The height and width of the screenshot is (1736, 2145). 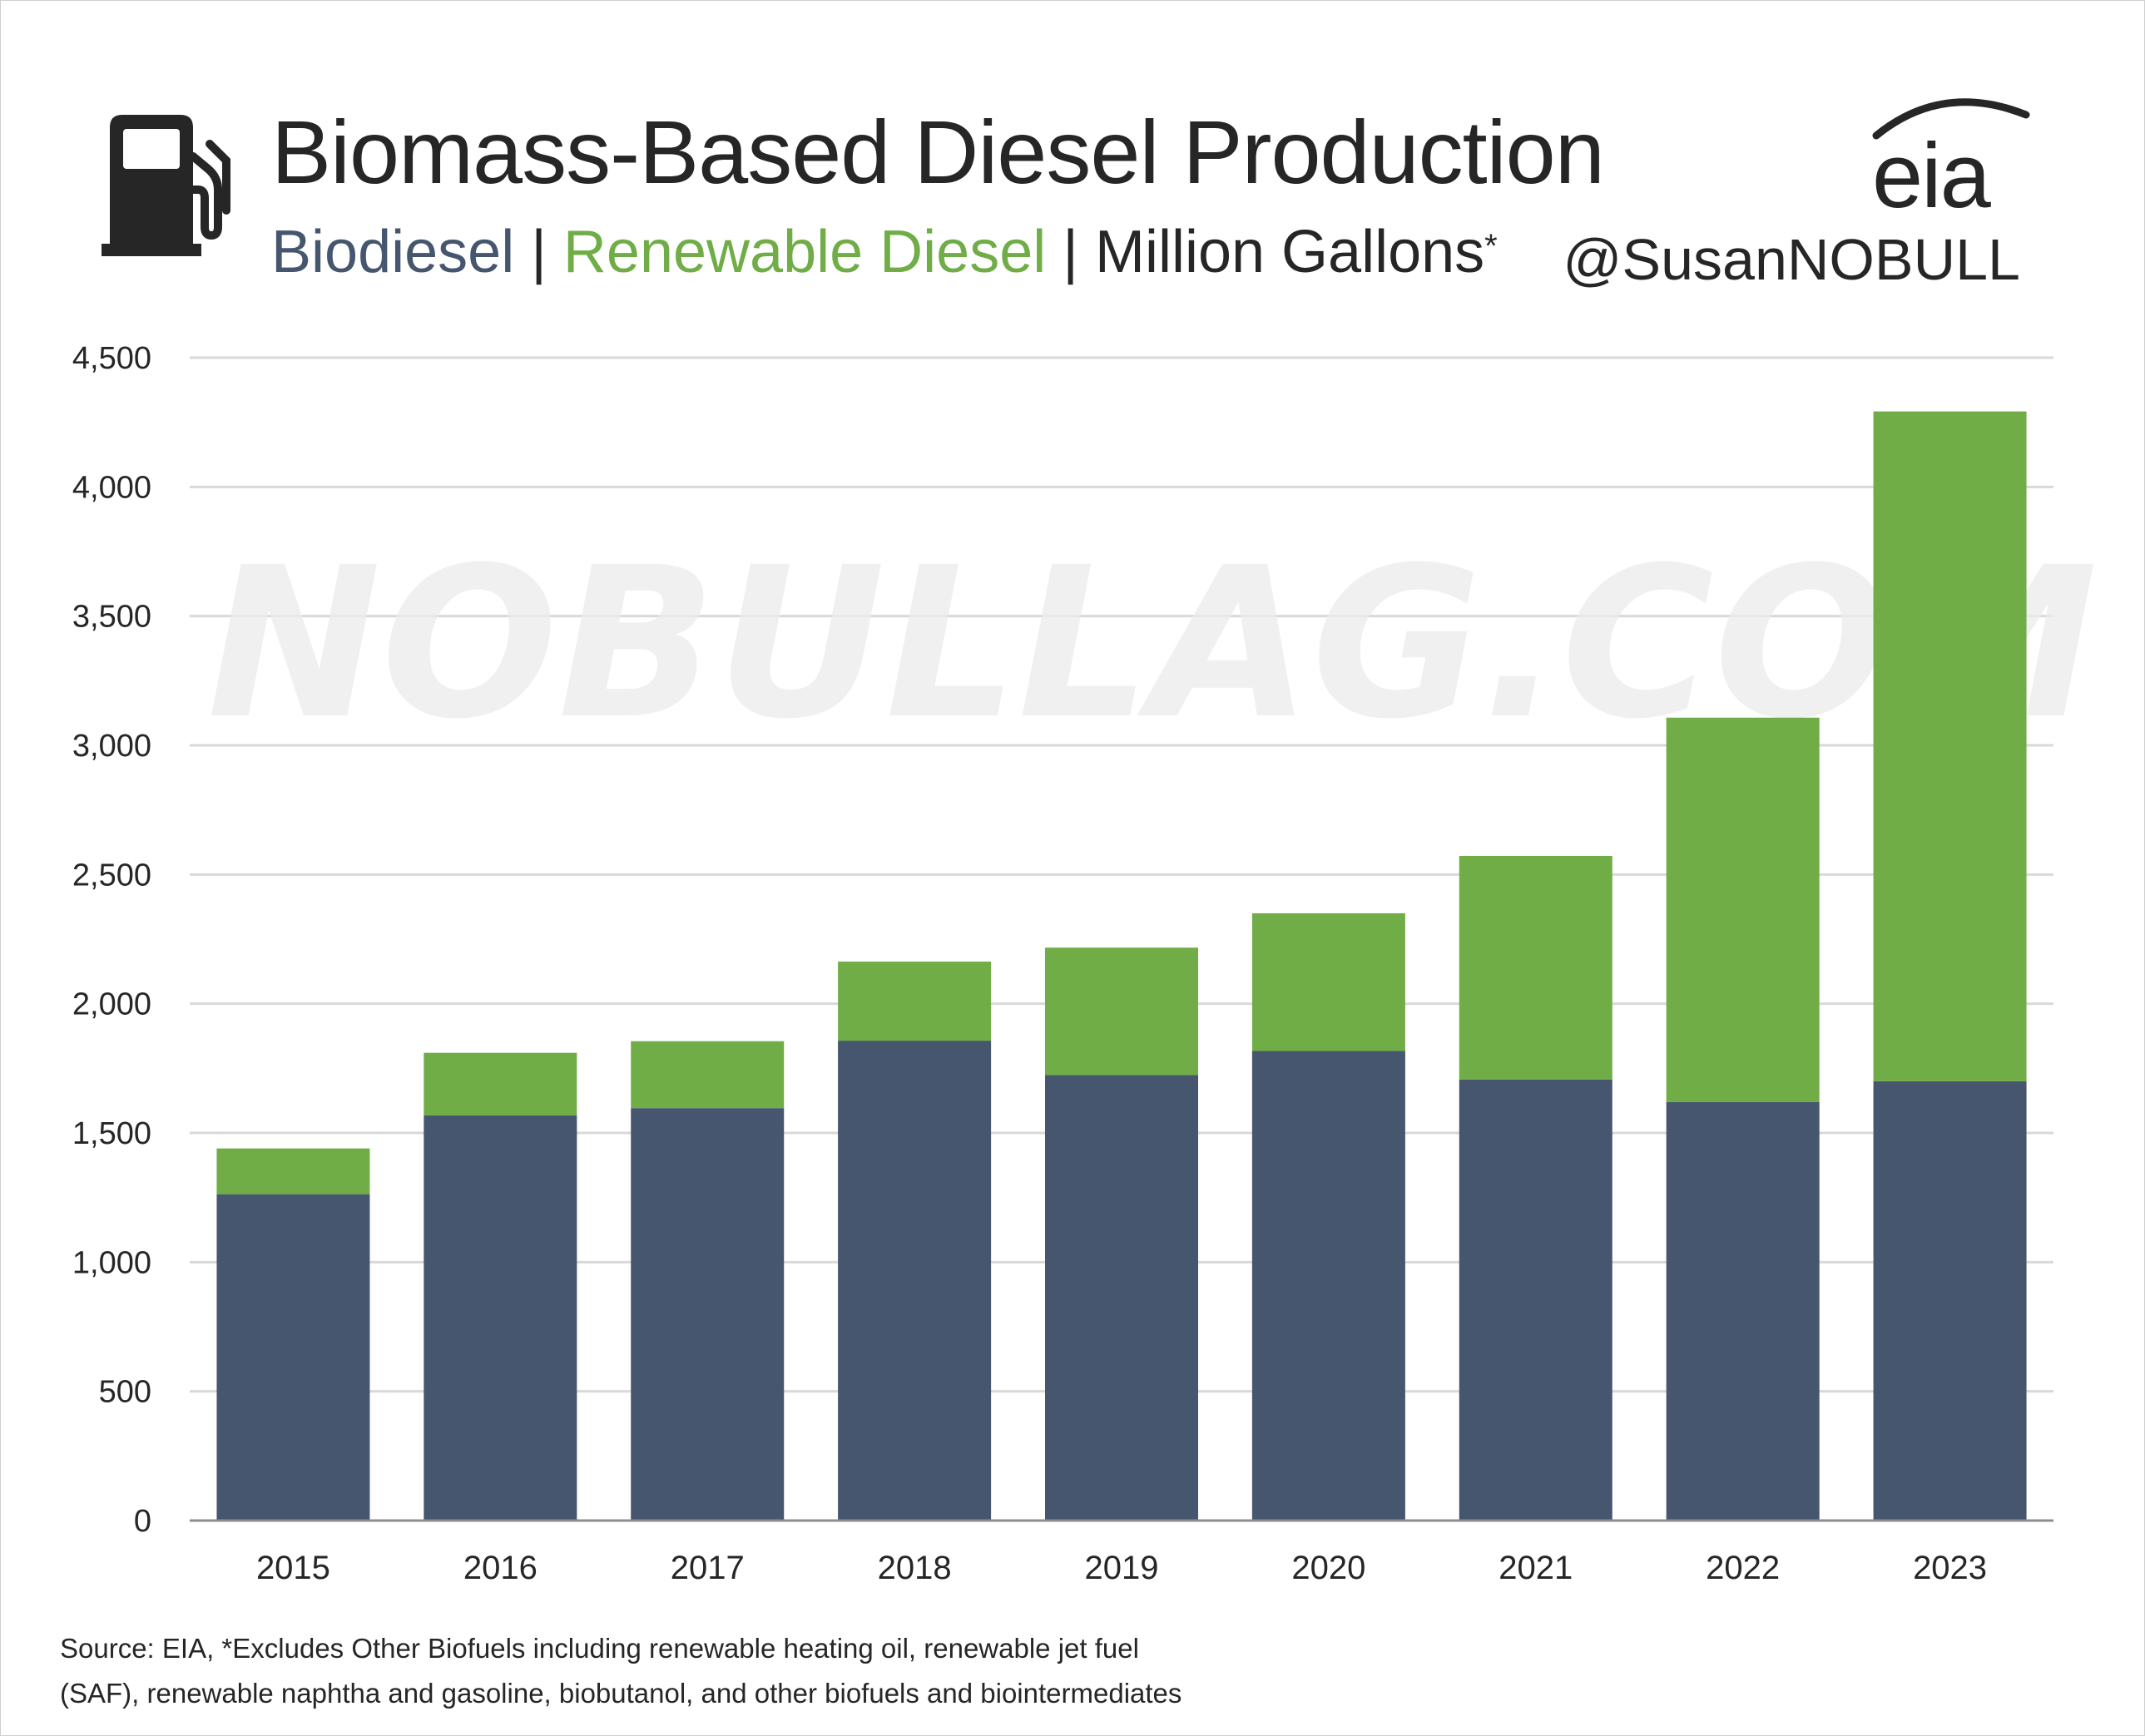 I want to click on y-tick-label: 4,000, so click(x=112, y=488).